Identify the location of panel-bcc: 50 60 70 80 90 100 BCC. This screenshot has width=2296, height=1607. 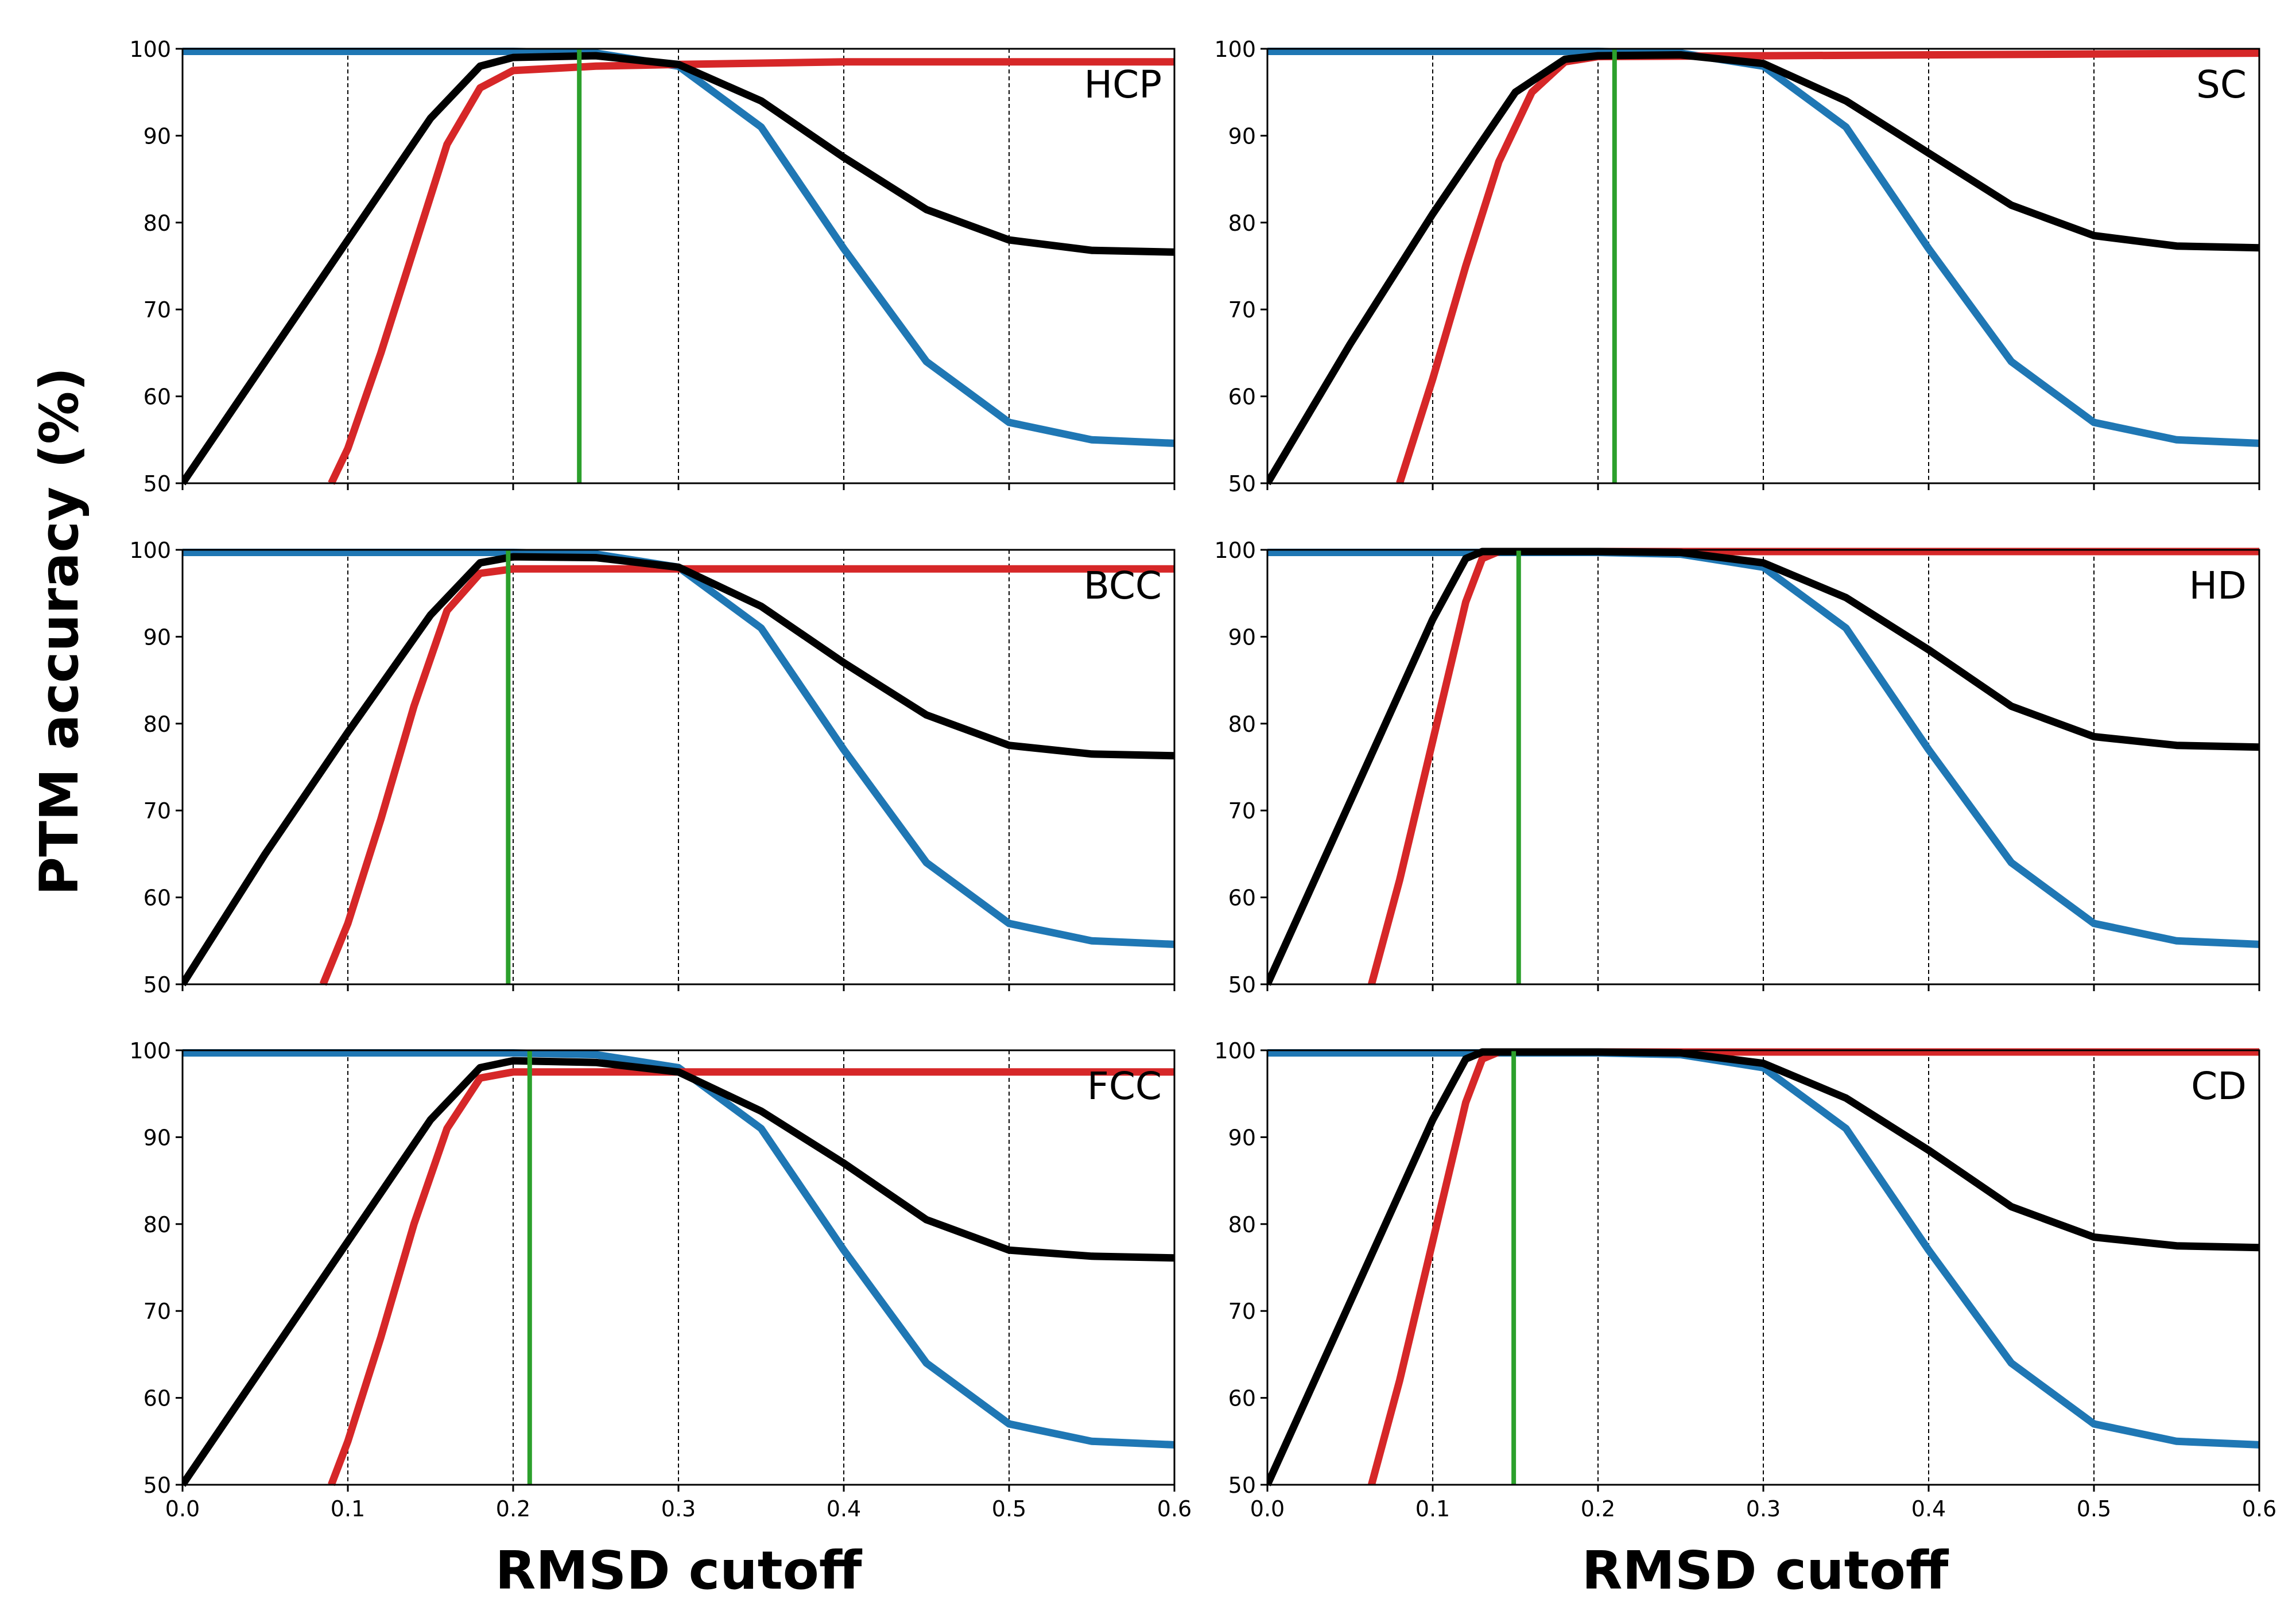
(652, 767).